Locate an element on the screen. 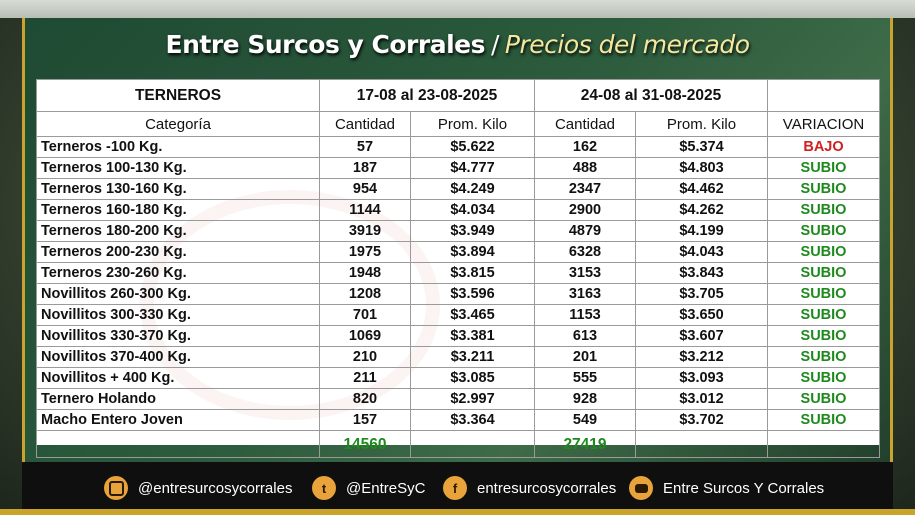 This screenshot has height=515, width=915. qty1-cell: 57 is located at coordinates (365, 147).